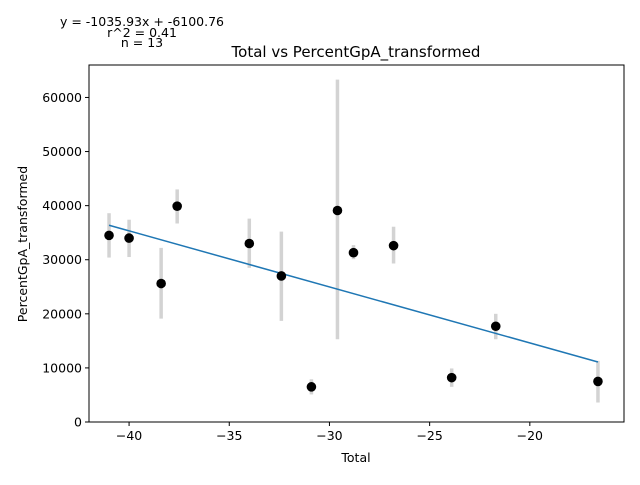 The height and width of the screenshot is (485, 640). What do you see at coordinates (78, 422) in the screenshot?
I see `y-tick-label-0: 0` at bounding box center [78, 422].